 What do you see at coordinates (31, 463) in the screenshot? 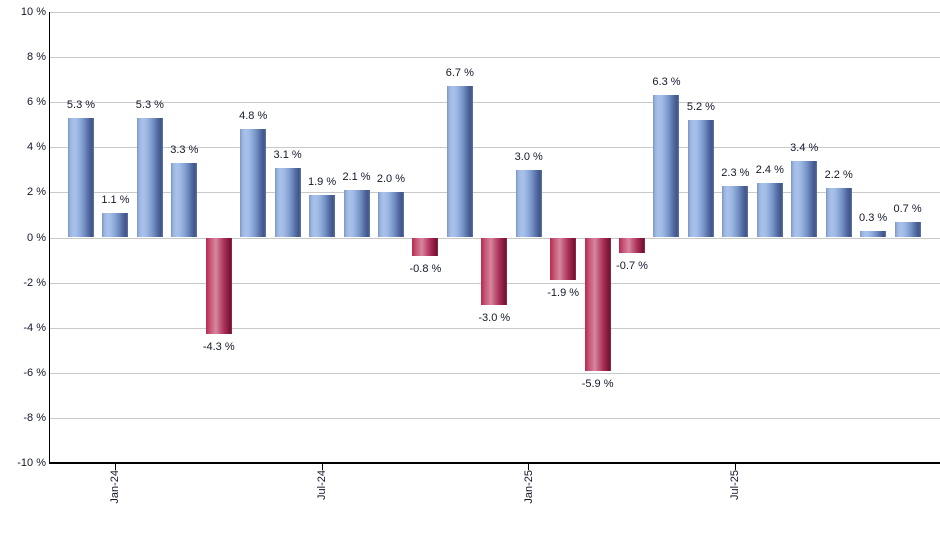
I see `y-axis-tick-label: -10 %` at bounding box center [31, 463].